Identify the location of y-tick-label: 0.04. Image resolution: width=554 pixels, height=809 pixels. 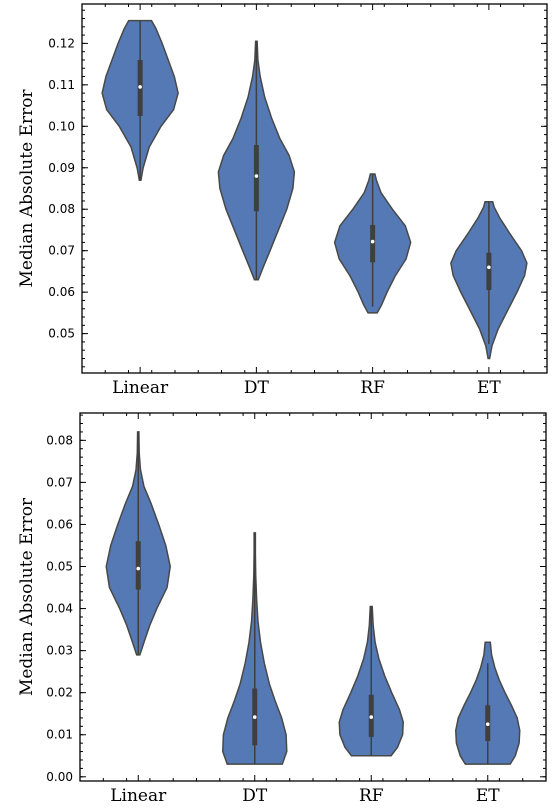
(59, 609).